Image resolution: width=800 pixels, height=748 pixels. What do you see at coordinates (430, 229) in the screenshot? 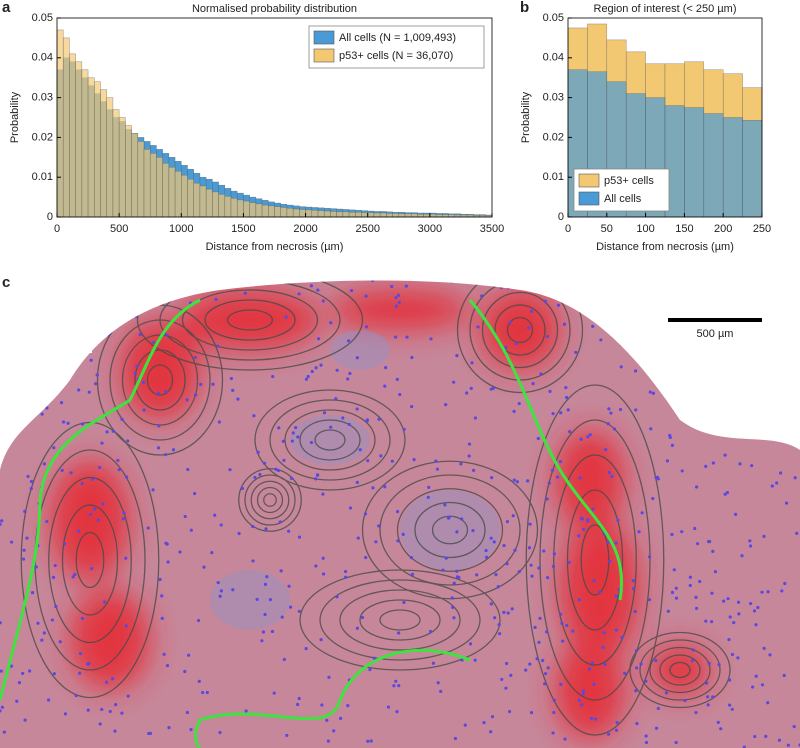
I see `x-tick-label: 3000` at bounding box center [430, 229].